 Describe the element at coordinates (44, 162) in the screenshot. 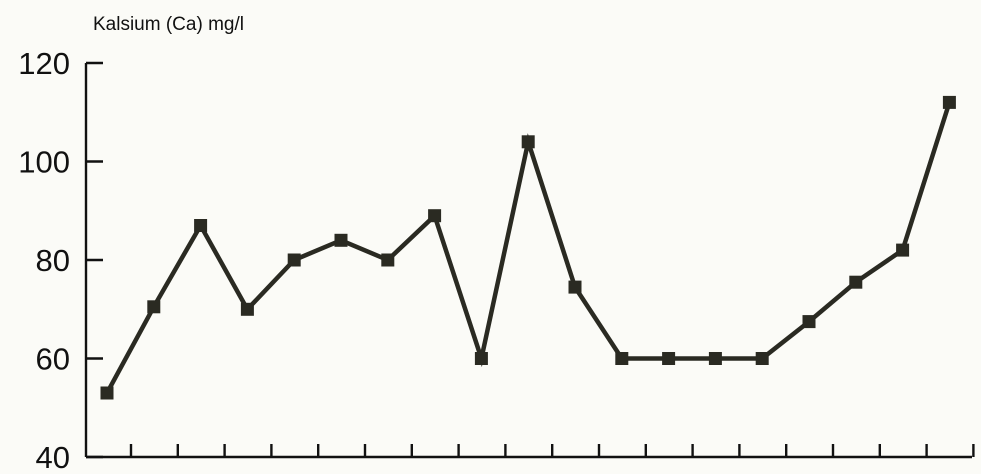

I see `y-tick-label: 100` at that location.